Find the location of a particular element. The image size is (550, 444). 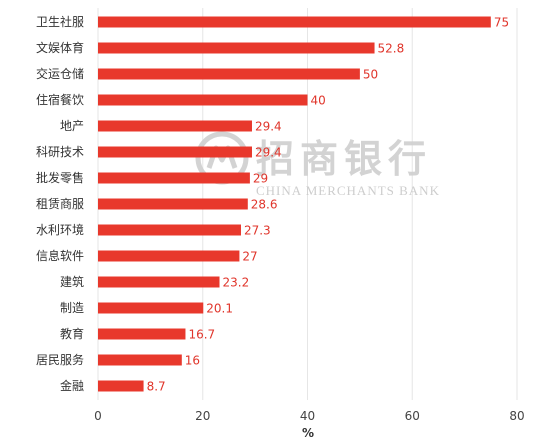

category-label: 文娱体育 is located at coordinates (60, 47).